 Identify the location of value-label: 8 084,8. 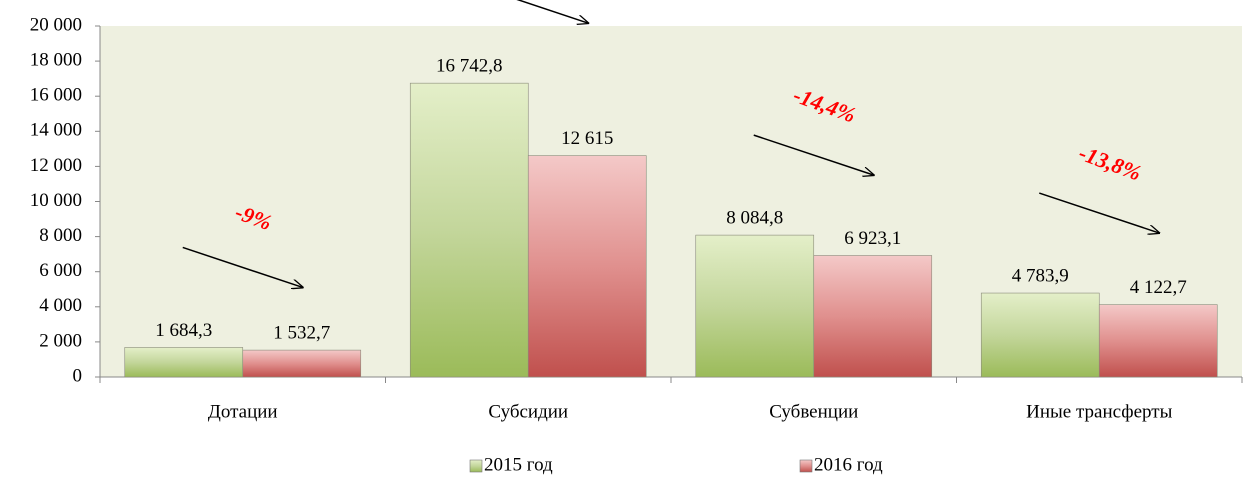
(754, 217).